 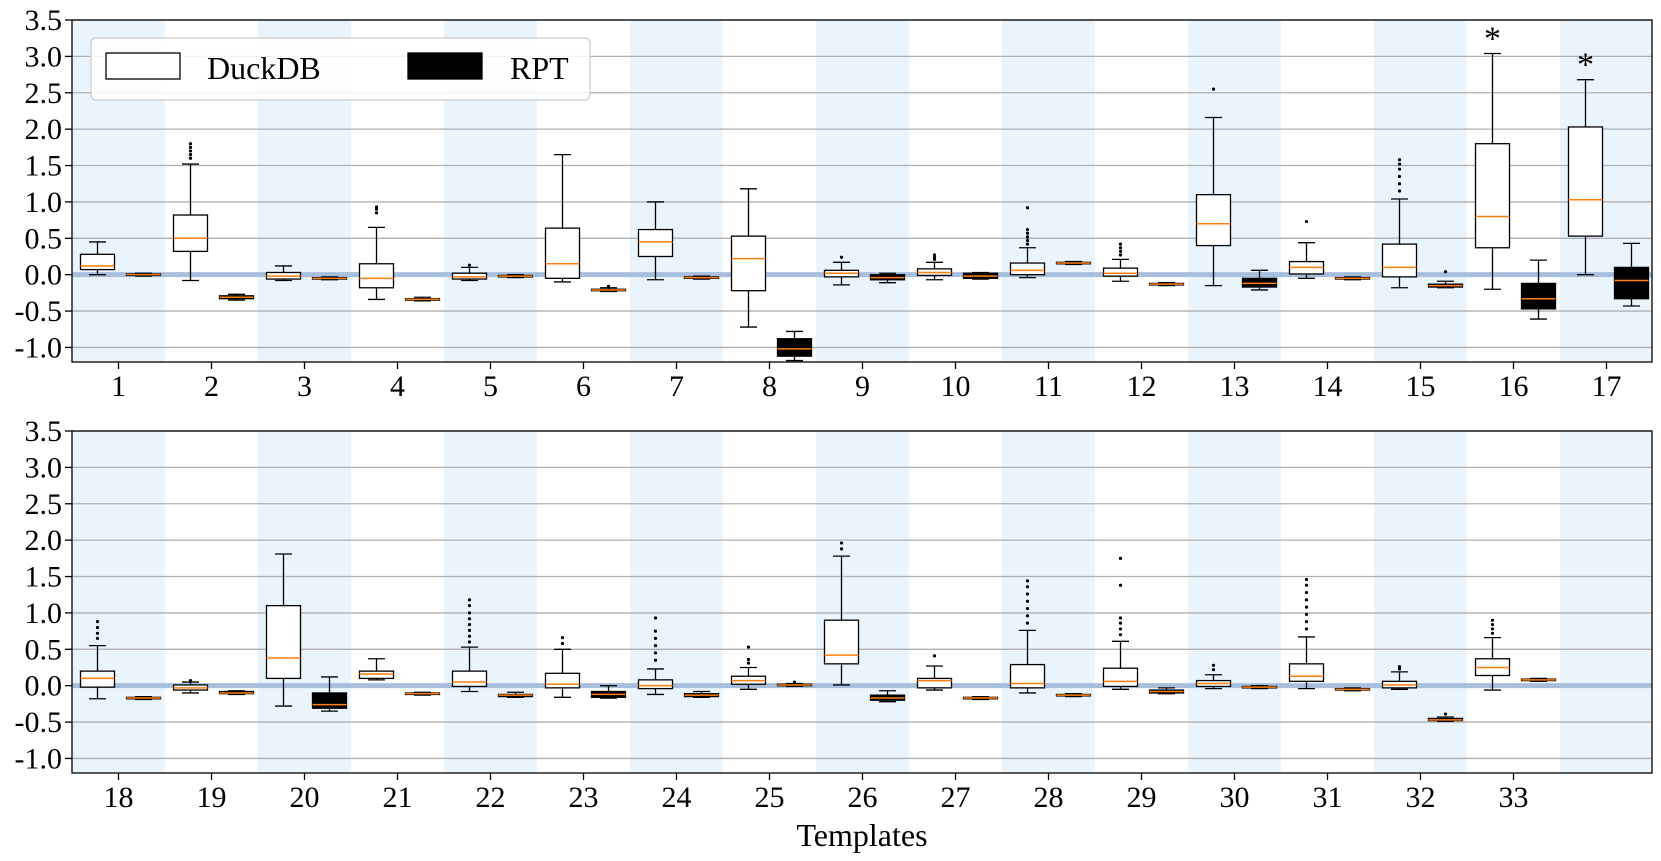 What do you see at coordinates (304, 386) in the screenshot?
I see `x-tick-label: 3` at bounding box center [304, 386].